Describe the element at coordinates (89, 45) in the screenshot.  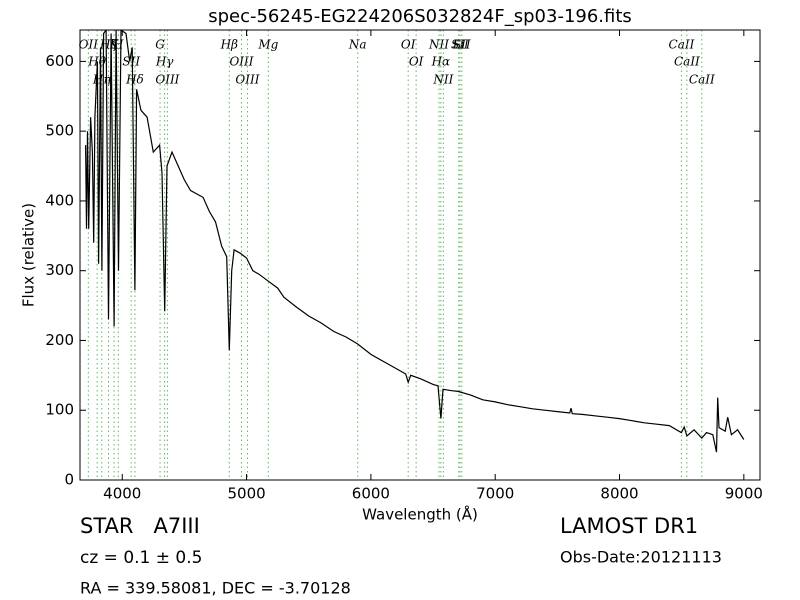
I see `spectral-line-label: OII` at that location.